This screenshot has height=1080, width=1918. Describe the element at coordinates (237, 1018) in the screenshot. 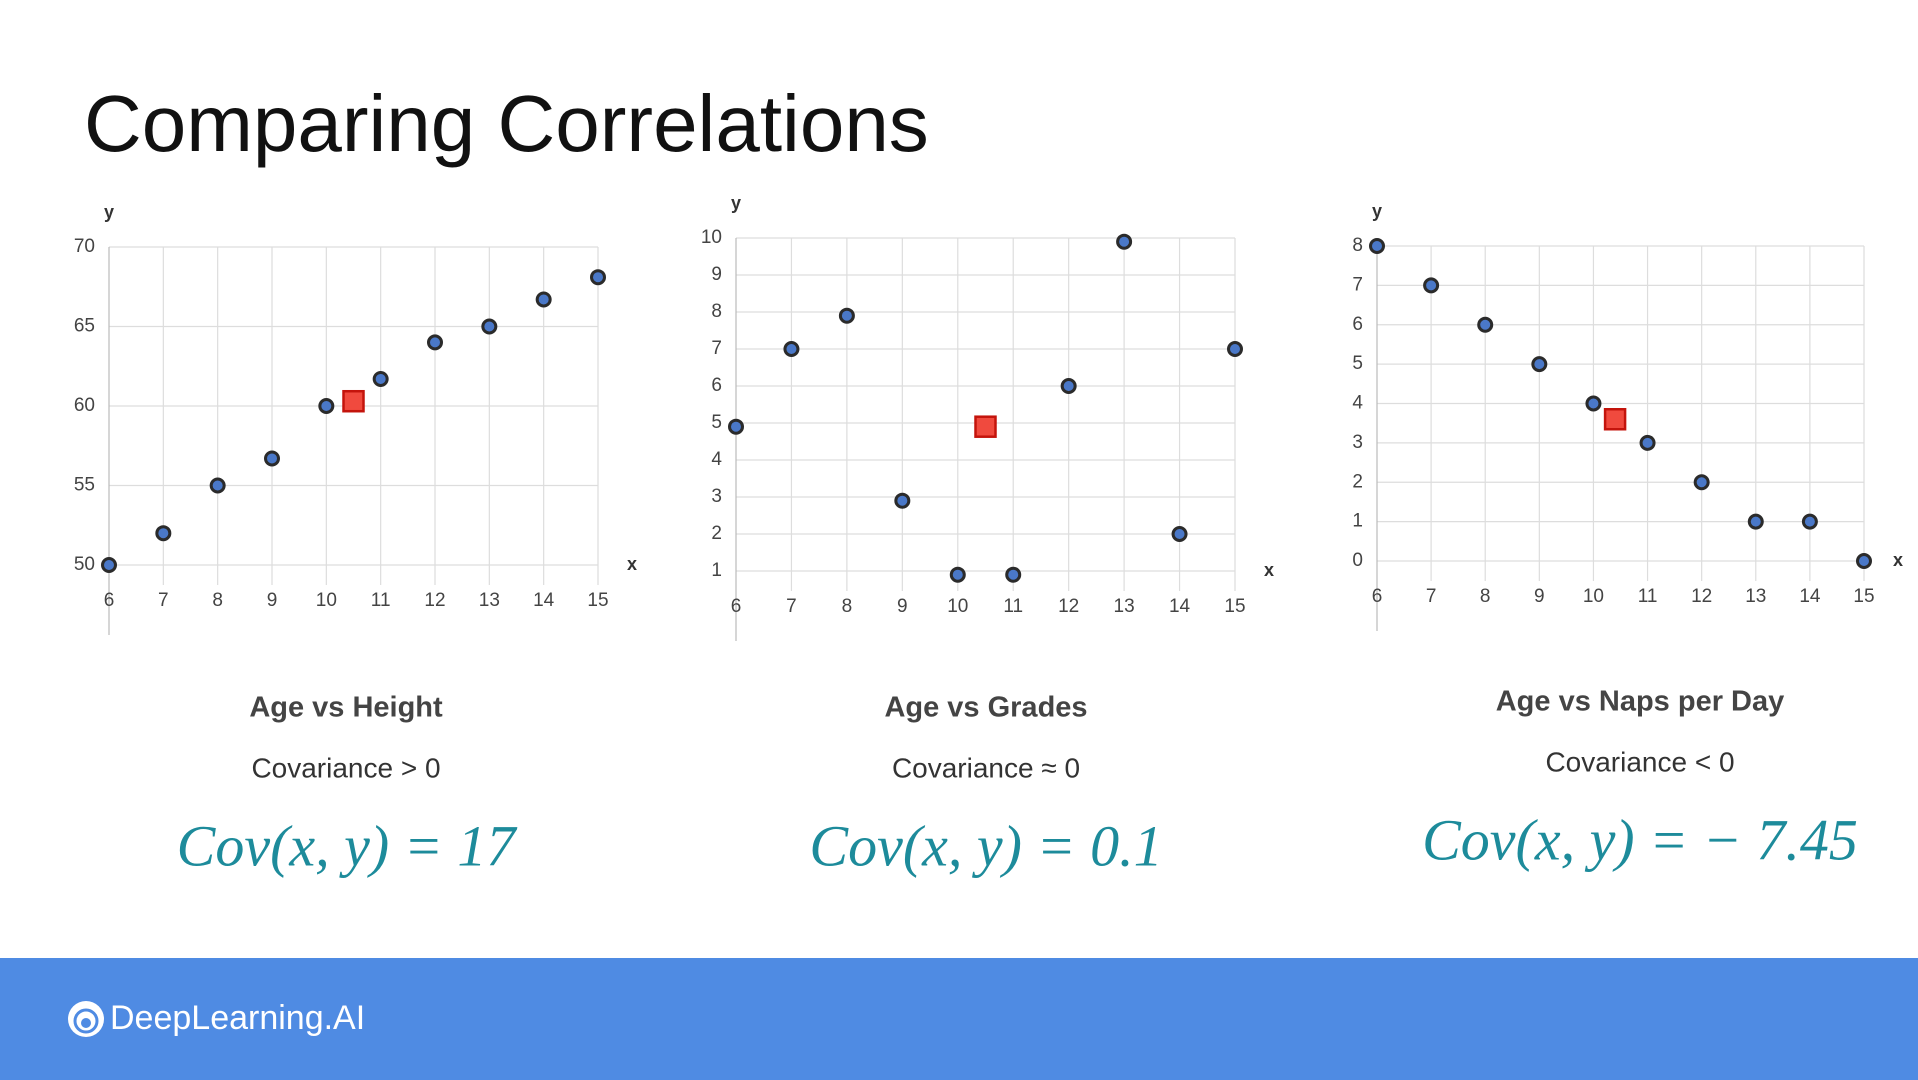

I see `brand-name: DeepLearning.AI` at that location.